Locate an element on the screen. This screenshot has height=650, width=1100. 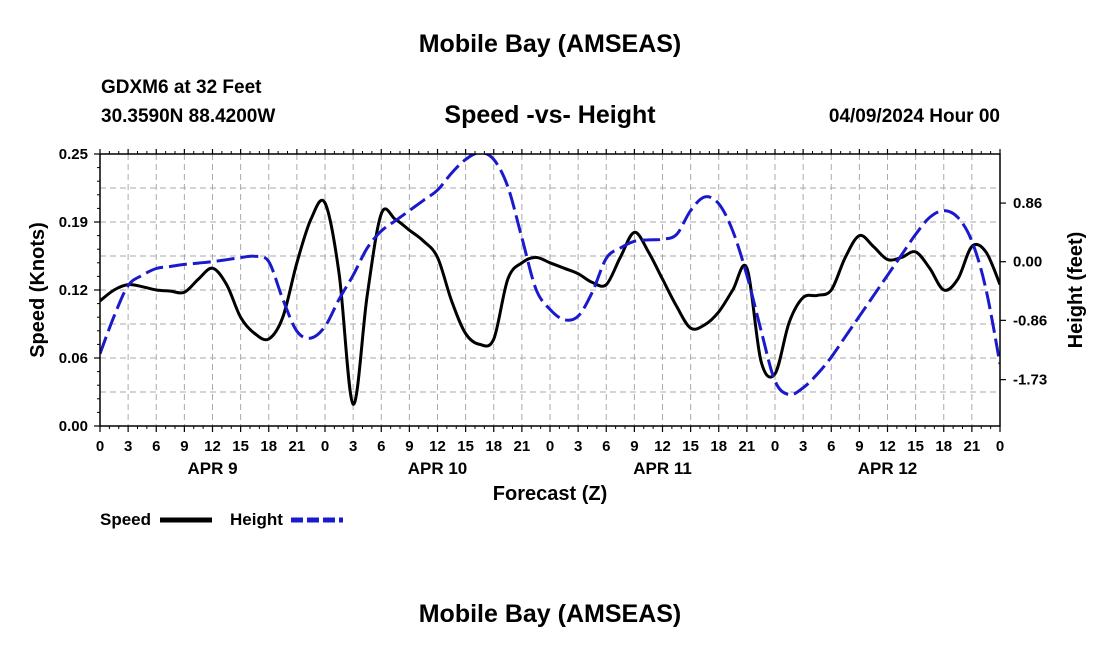
legend-height-label: Height is located at coordinates (256, 519).